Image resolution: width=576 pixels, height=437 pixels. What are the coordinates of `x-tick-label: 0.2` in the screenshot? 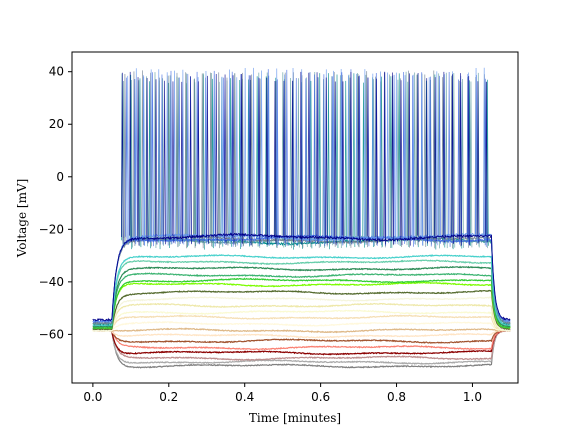 It's located at (168, 397).